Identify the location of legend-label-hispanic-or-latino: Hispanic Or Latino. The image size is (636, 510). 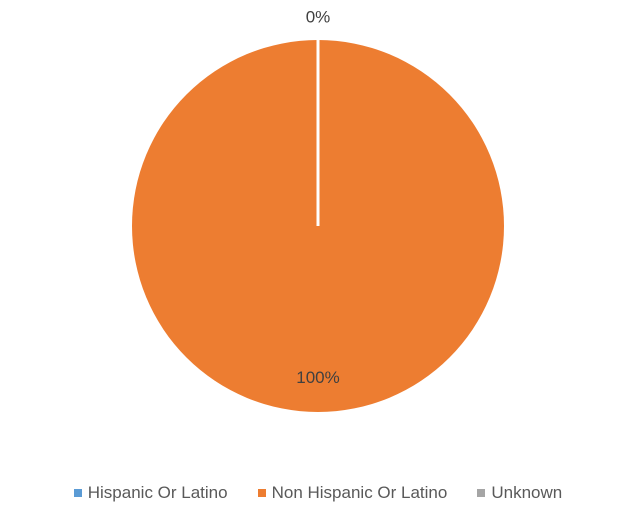
(157, 492).